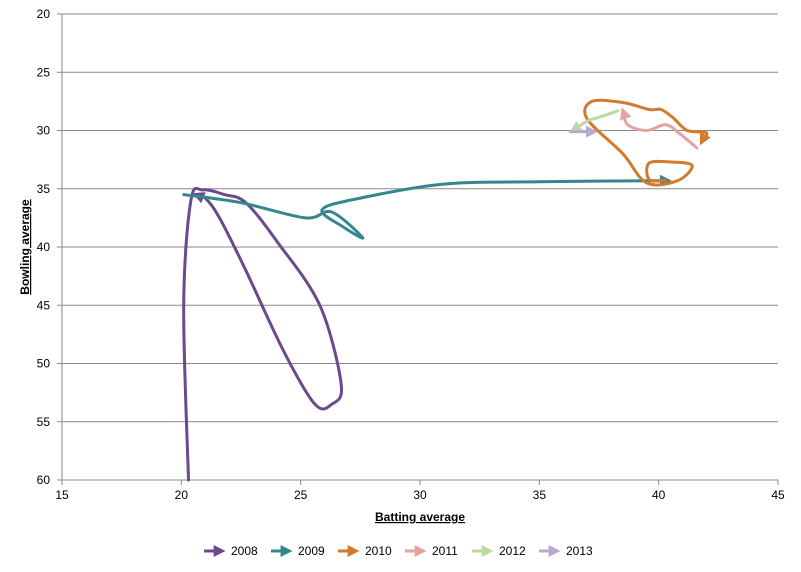  What do you see at coordinates (378, 551) in the screenshot?
I see `legend-label: 2010` at bounding box center [378, 551].